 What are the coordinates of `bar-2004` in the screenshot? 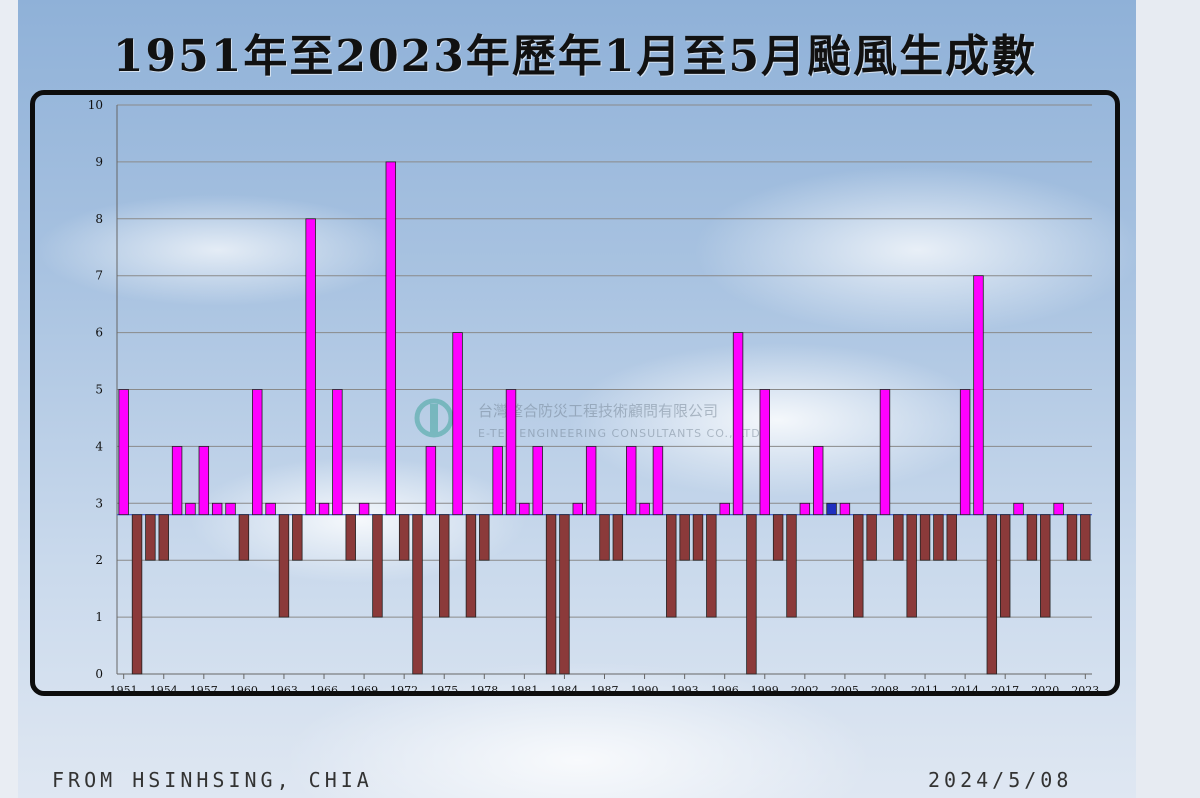 It's located at (831, 509).